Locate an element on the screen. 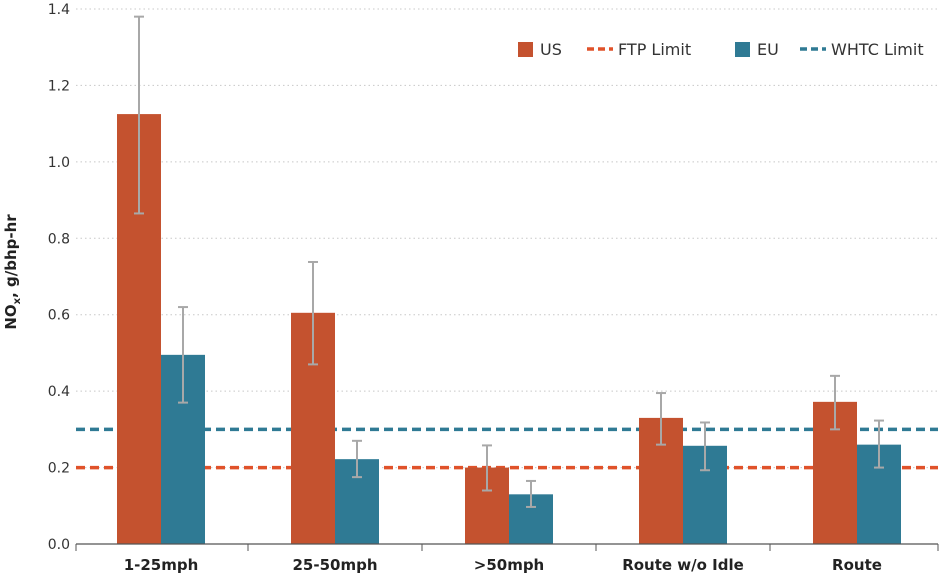 The width and height of the screenshot is (940, 578). y-tick-label: 1.0 is located at coordinates (59, 163).